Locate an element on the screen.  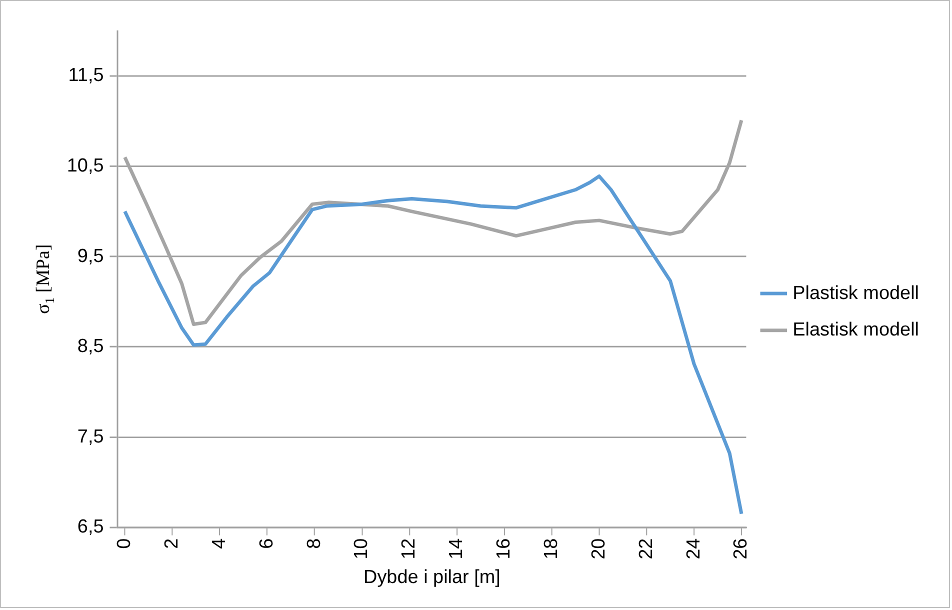
y-tick-label: 11,5 is located at coordinates (86, 75).